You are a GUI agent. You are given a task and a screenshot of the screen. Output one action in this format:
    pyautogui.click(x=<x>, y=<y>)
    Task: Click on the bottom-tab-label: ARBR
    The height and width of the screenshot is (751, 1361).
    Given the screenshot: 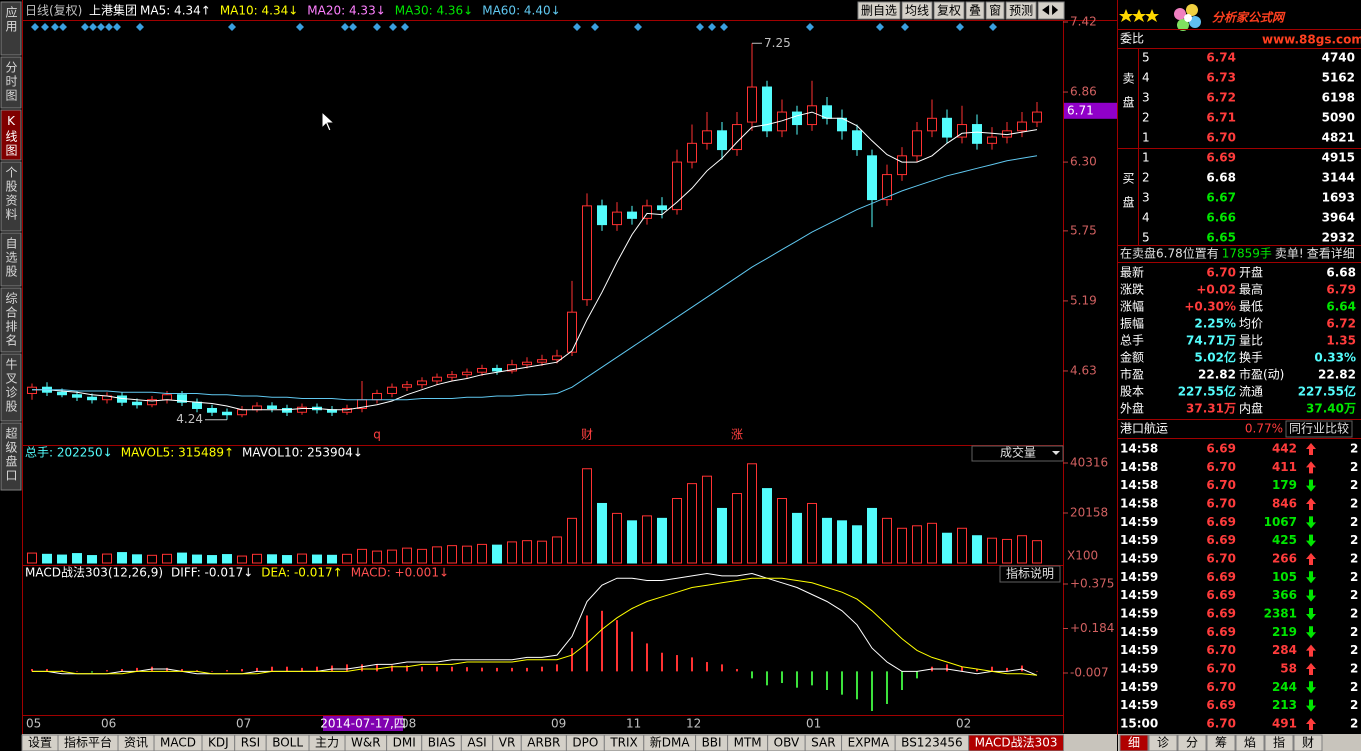 What is the action you would take?
    pyautogui.click(x=543, y=743)
    